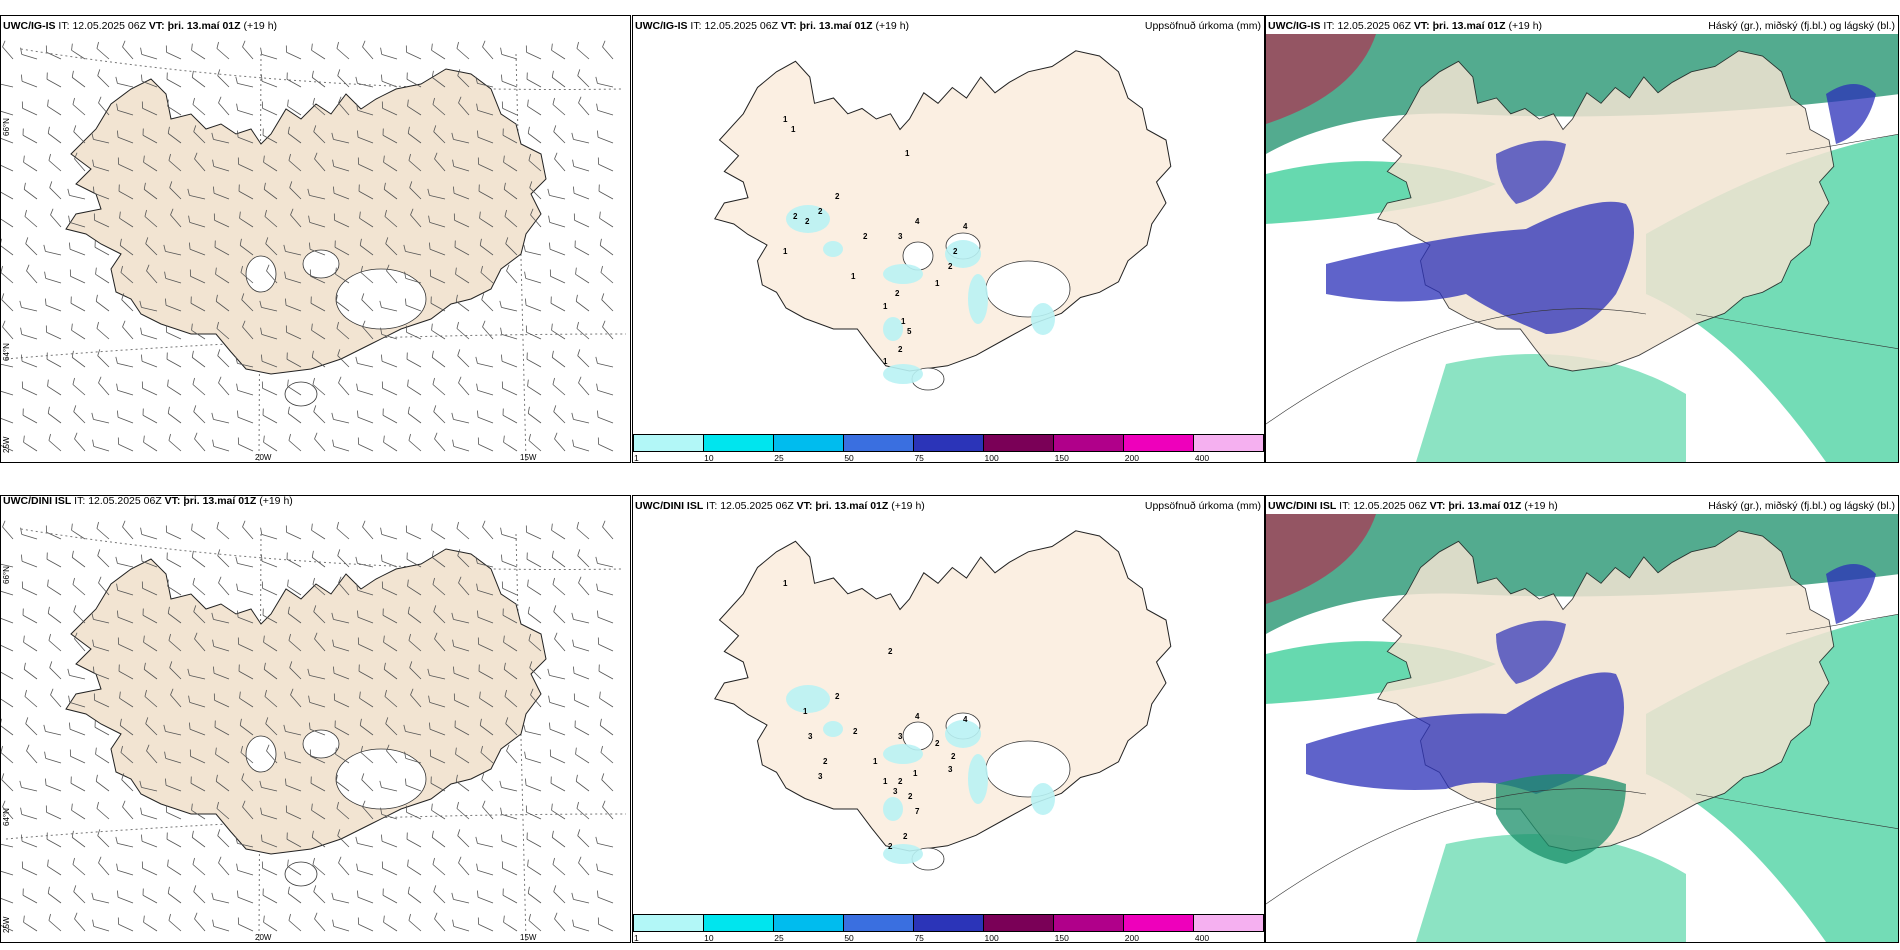 This screenshot has height=950, width=1900. What do you see at coordinates (220, 501) in the screenshot?
I see `valid-time: þri. 13.maí 01Z` at bounding box center [220, 501].